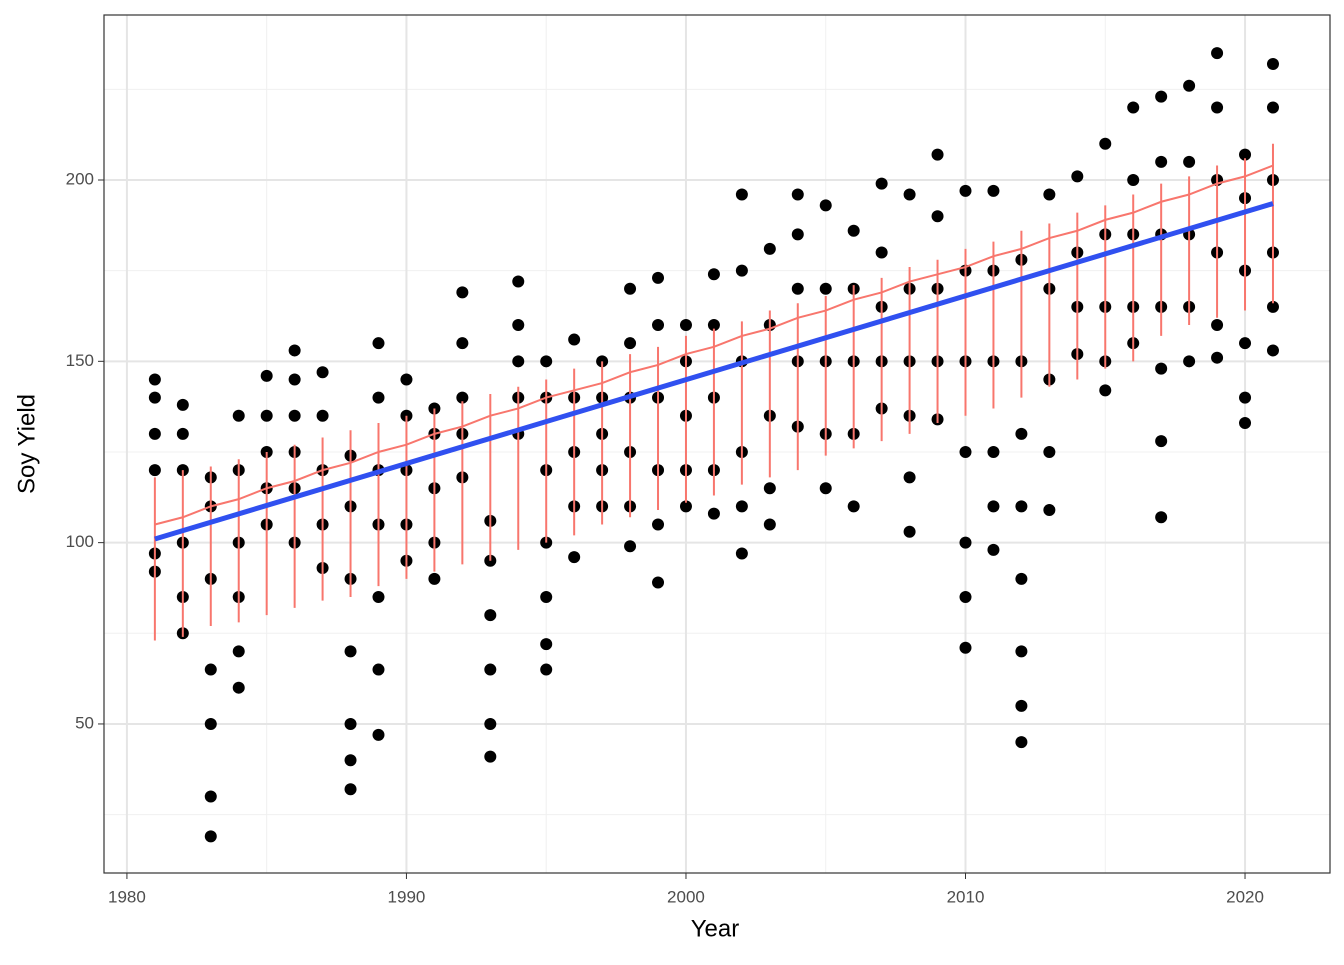 Image resolution: width=1344 pixels, height=965 pixels. What do you see at coordinates (84, 722) in the screenshot?
I see `y-tick-label: 50` at bounding box center [84, 722].